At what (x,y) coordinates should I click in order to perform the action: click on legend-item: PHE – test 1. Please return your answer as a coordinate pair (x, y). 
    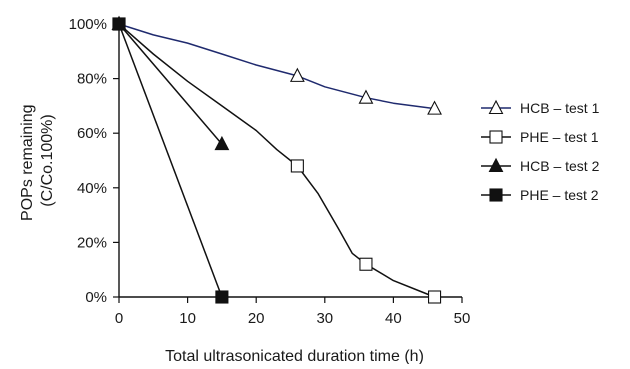
    Looking at the image, I should click on (540, 137).